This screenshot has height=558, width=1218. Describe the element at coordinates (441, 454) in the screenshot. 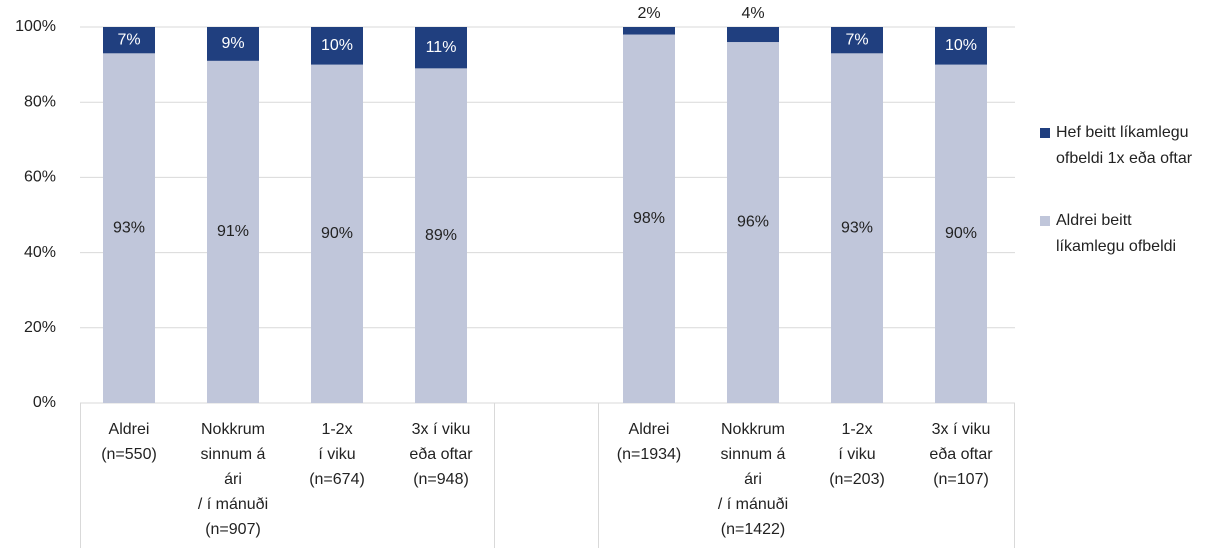

I see `x-tick-label: 3x í viku eða oftar (n=948)` at that location.